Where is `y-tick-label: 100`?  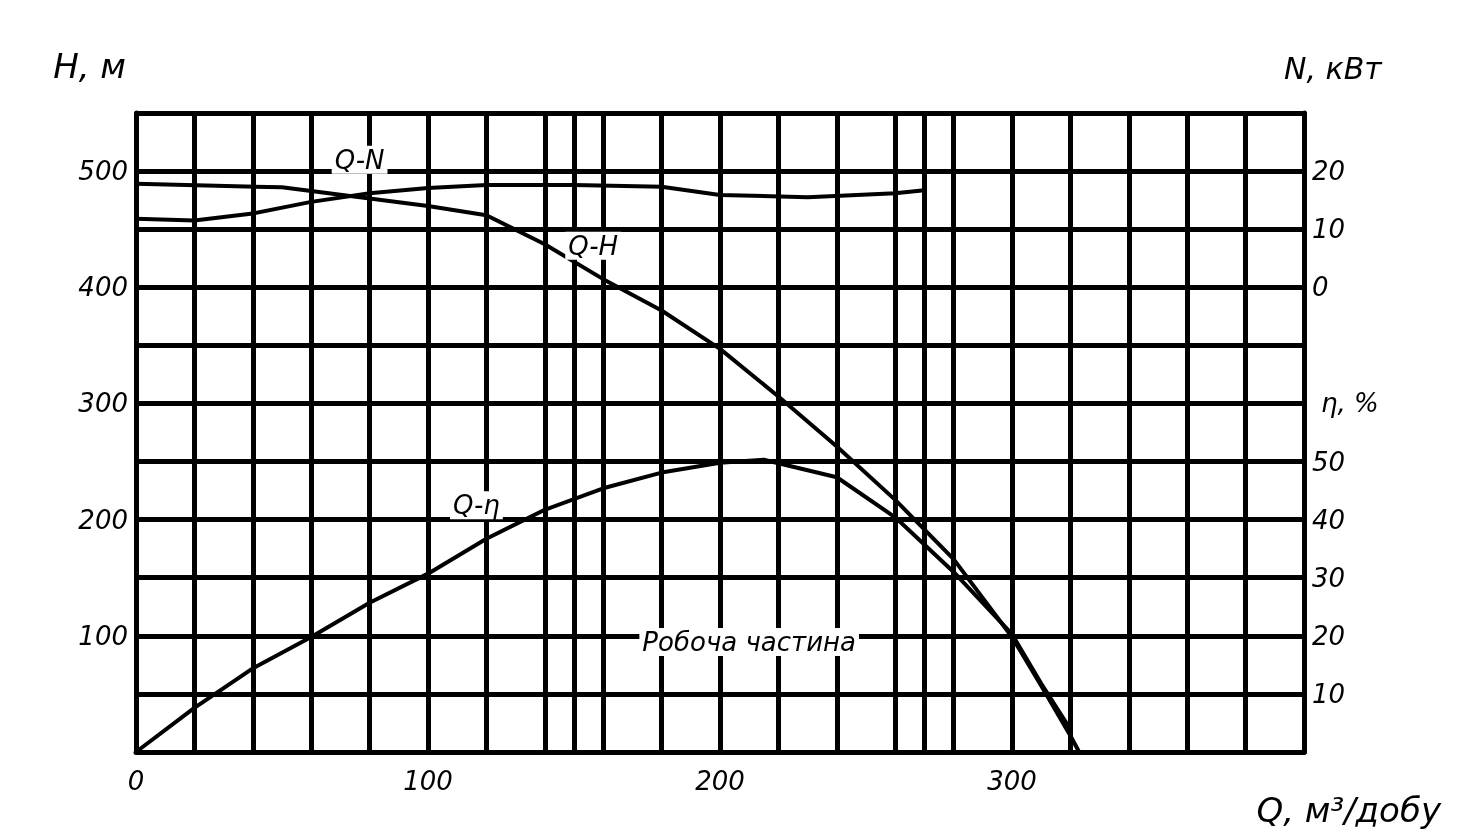 y-tick-label: 100 is located at coordinates (103, 635).